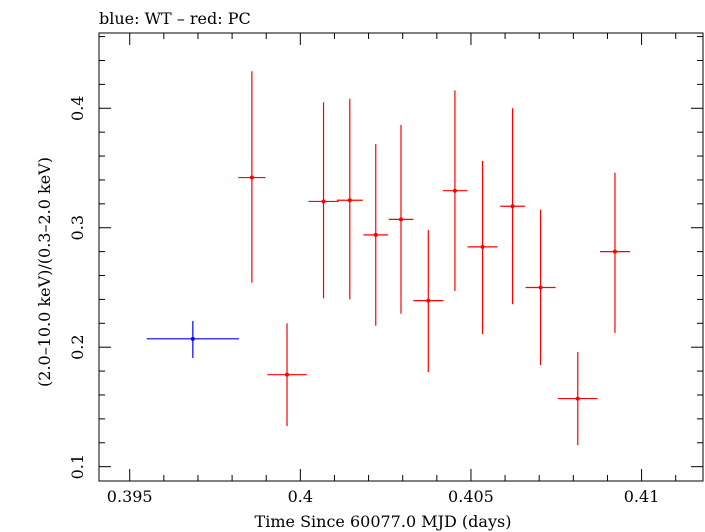 The image size is (705, 532). I want to click on x-tick-label: 0.395, so click(130, 496).